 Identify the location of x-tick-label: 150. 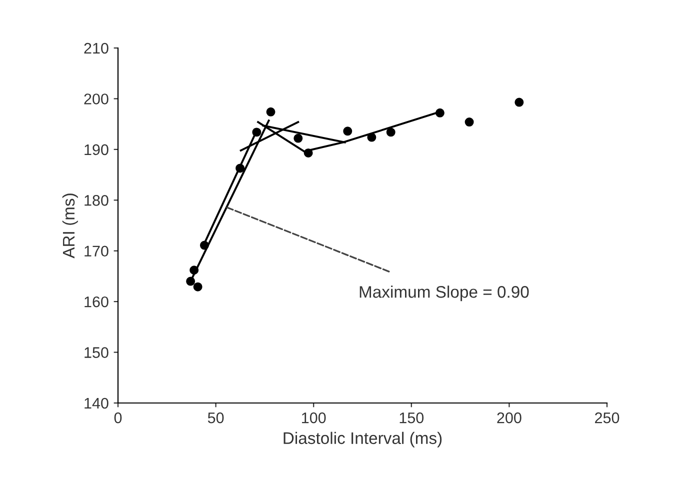
(412, 418).